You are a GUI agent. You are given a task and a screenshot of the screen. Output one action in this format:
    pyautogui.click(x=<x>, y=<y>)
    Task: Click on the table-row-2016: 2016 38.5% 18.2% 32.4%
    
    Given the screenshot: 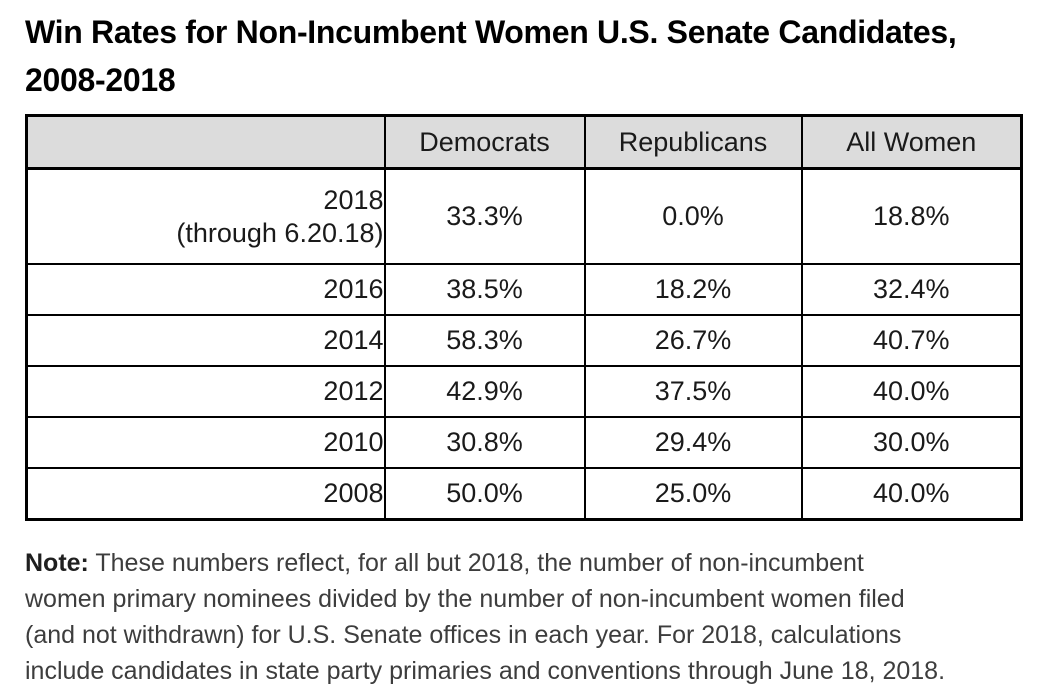 What is the action you would take?
    pyautogui.click(x=524, y=289)
    